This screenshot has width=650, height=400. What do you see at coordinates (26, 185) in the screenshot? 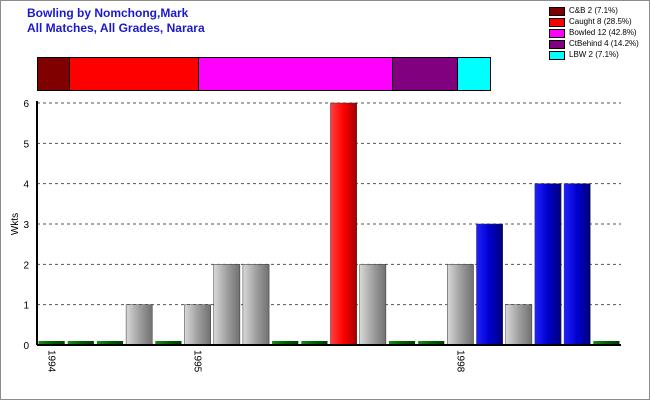
I see `y-tick-label: 4` at bounding box center [26, 185].